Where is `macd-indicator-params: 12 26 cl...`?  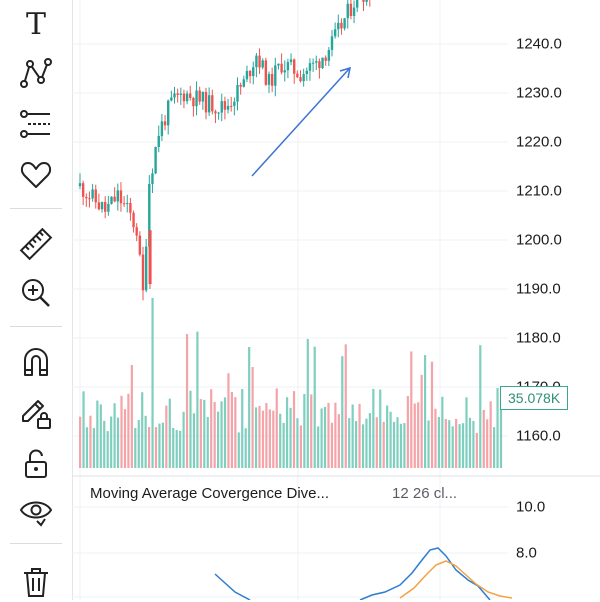
macd-indicator-params: 12 26 cl... is located at coordinates (425, 493).